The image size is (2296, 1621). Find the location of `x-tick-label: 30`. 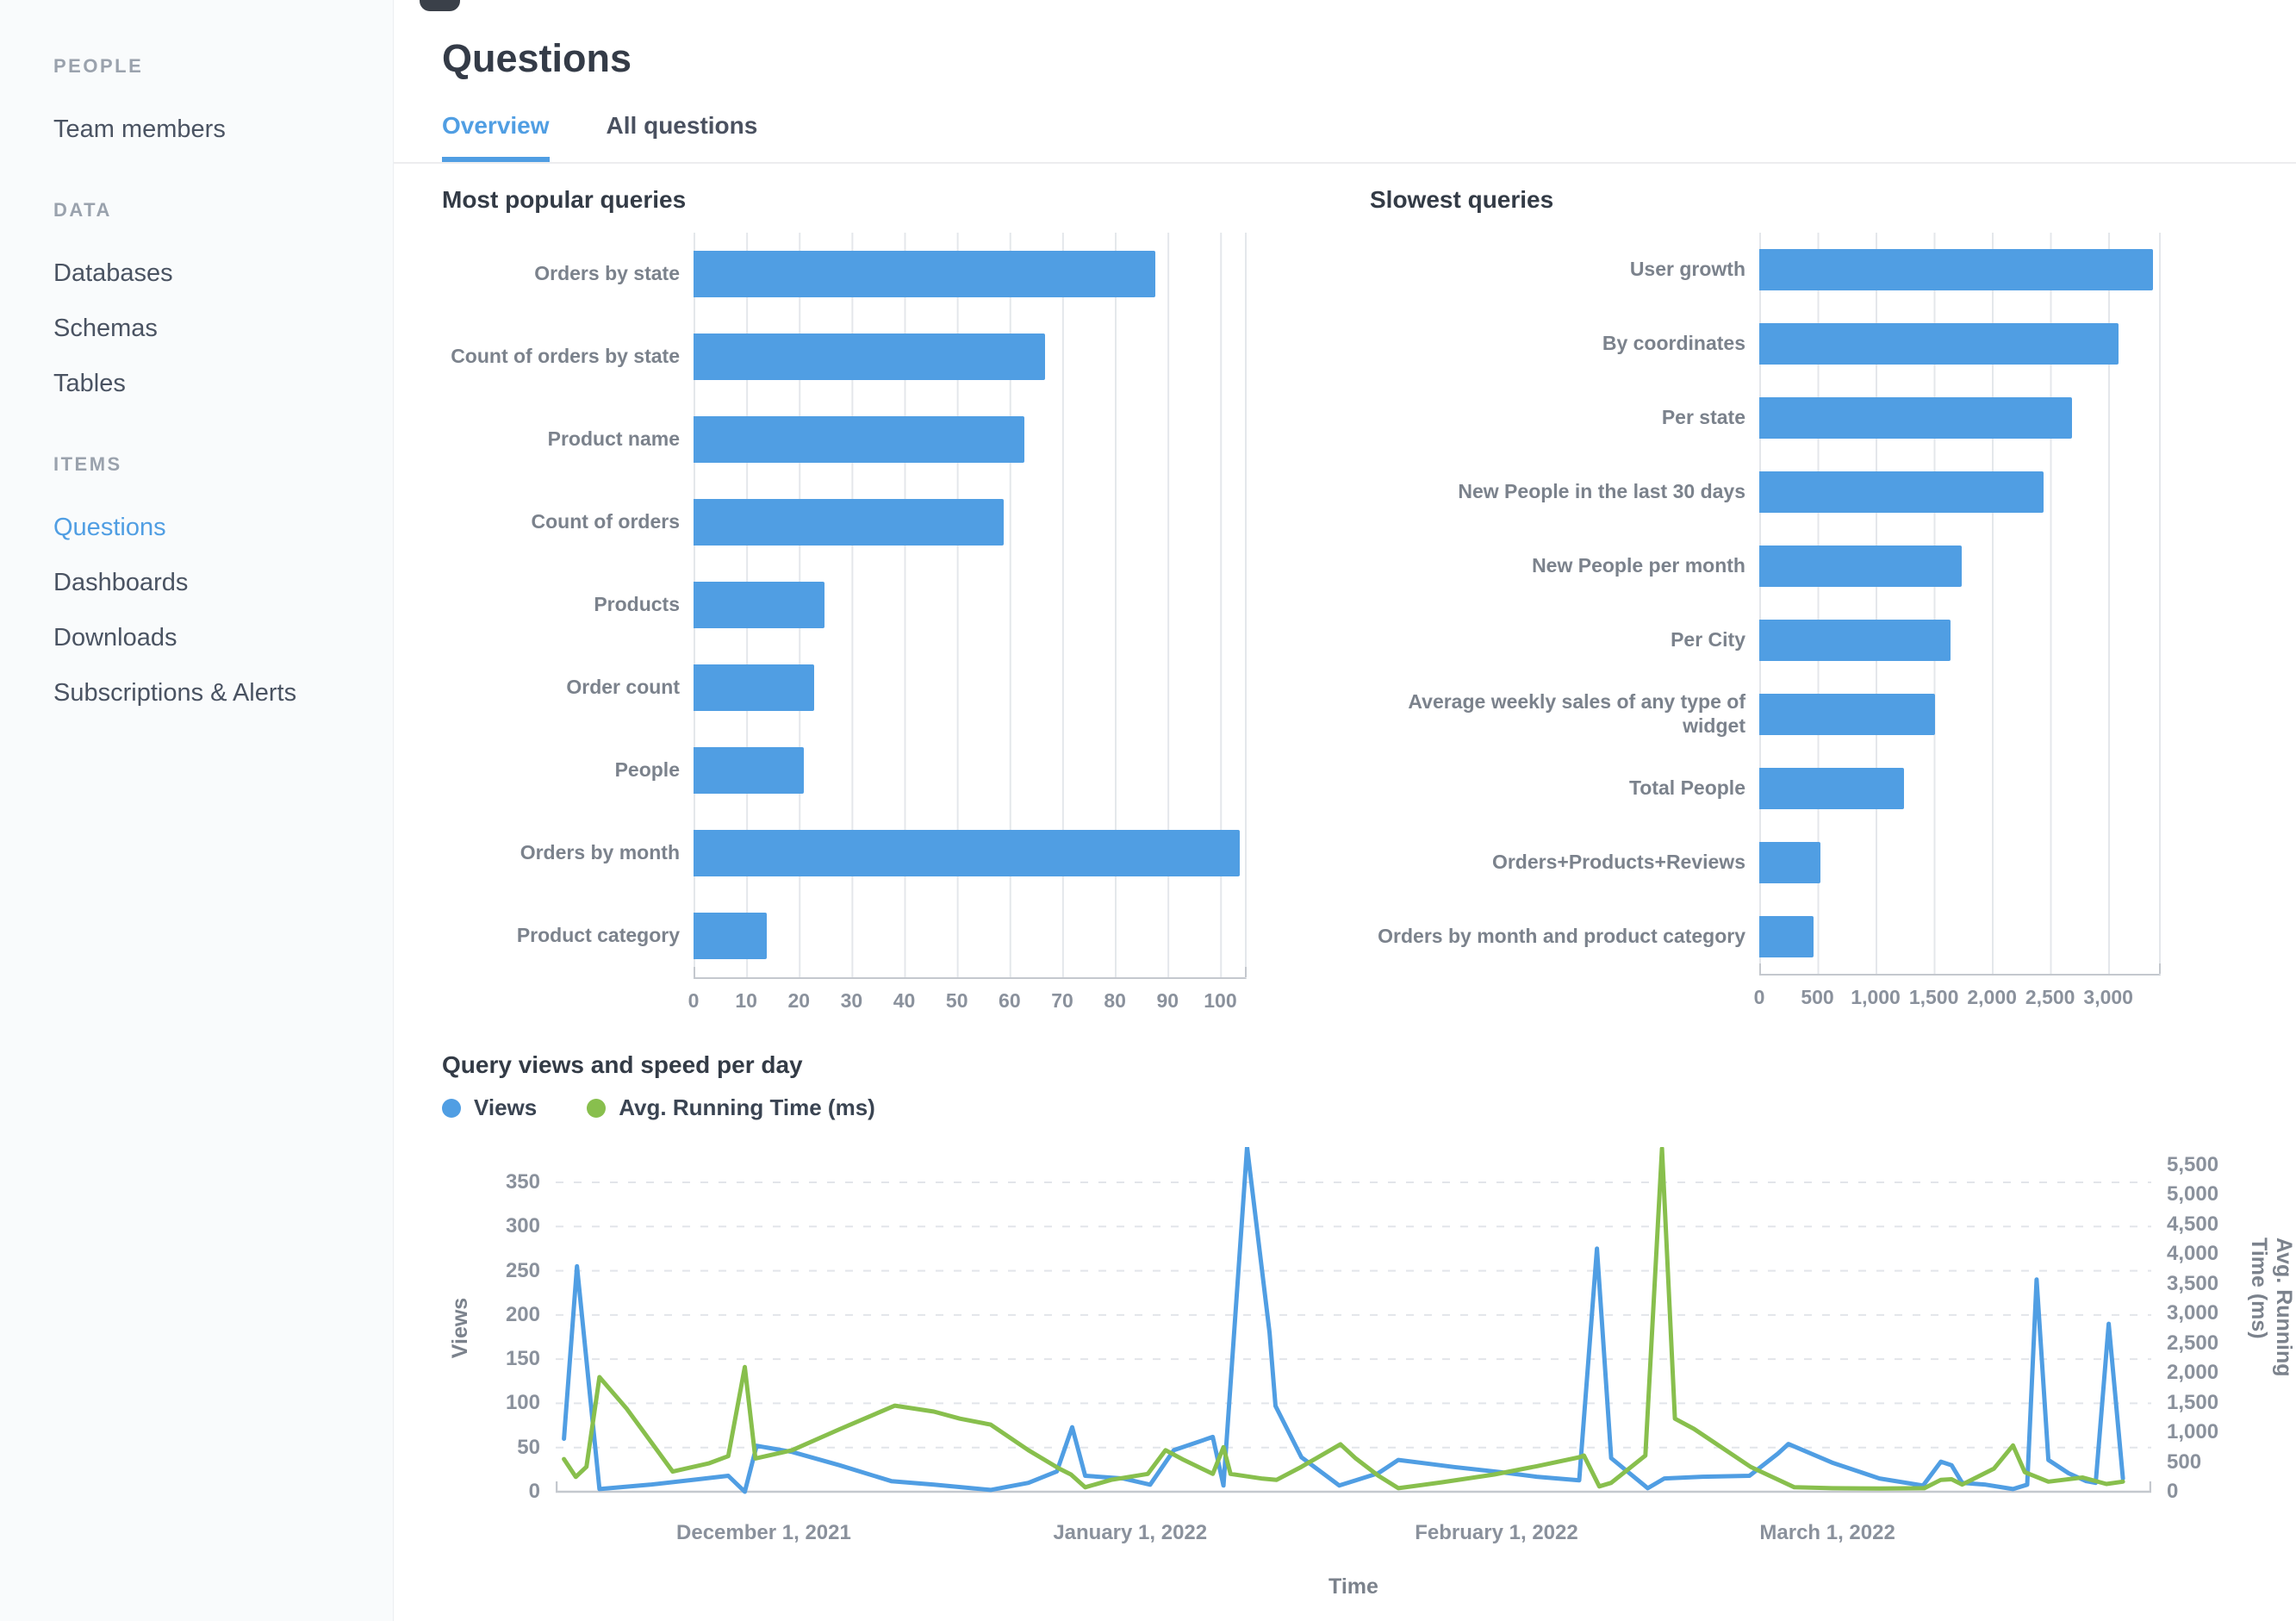

x-tick-label: 30 is located at coordinates (852, 1000).